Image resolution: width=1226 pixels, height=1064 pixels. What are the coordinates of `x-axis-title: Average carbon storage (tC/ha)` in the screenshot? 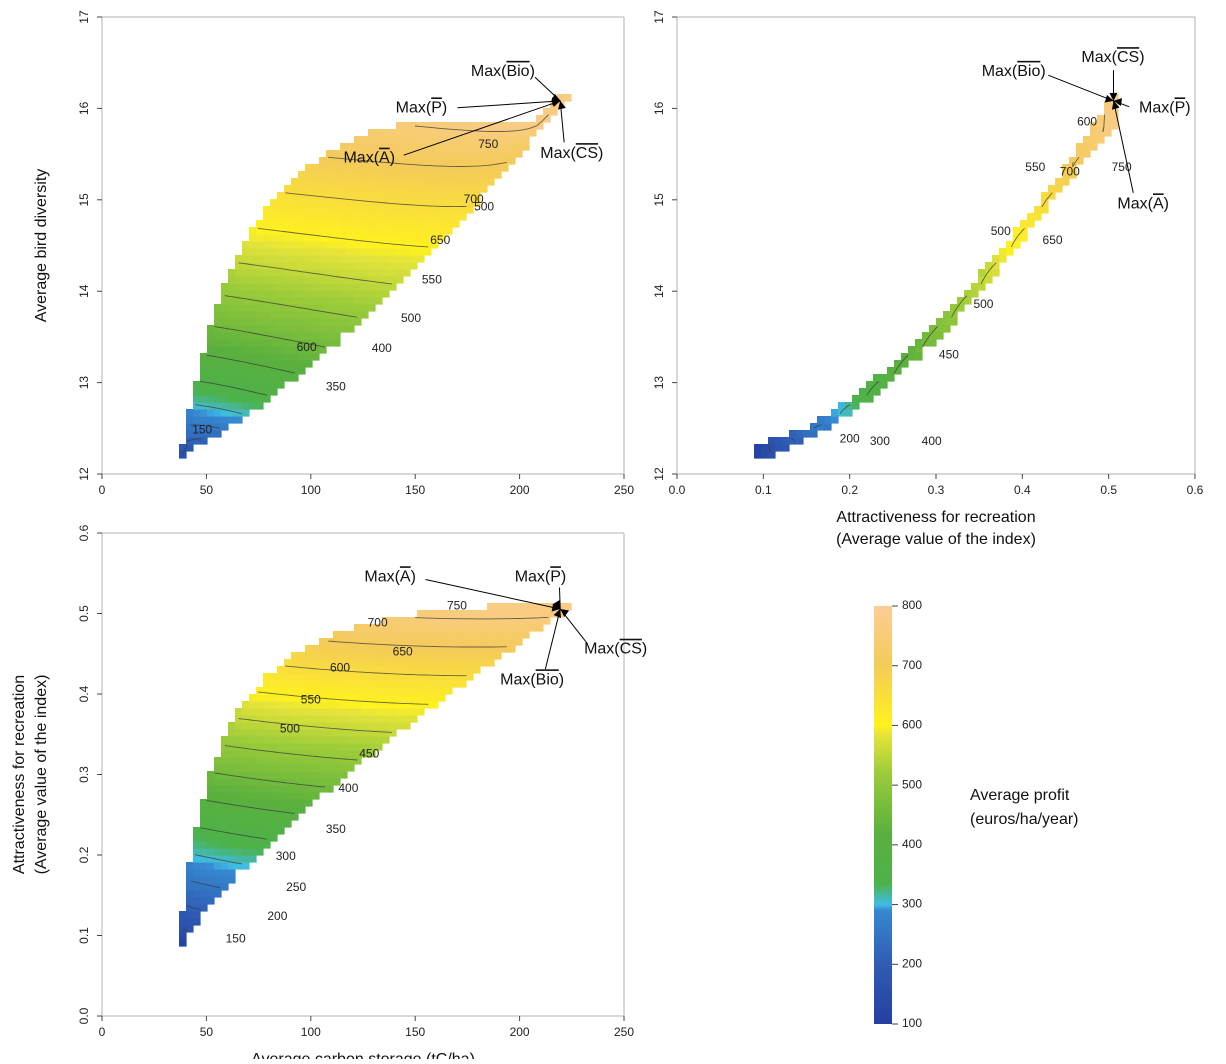 It's located at (363, 1055).